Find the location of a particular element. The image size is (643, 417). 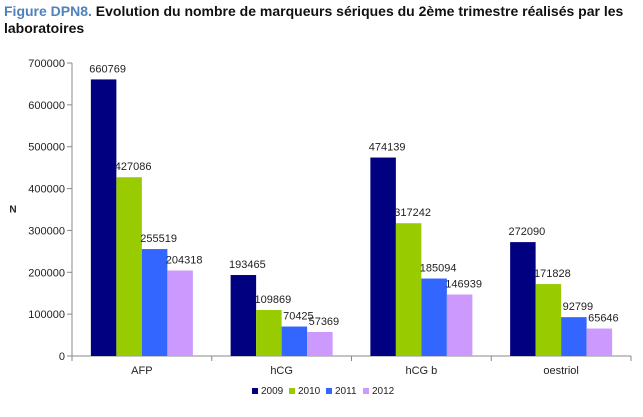

y-tick-label: 300000 is located at coordinates (46, 231).